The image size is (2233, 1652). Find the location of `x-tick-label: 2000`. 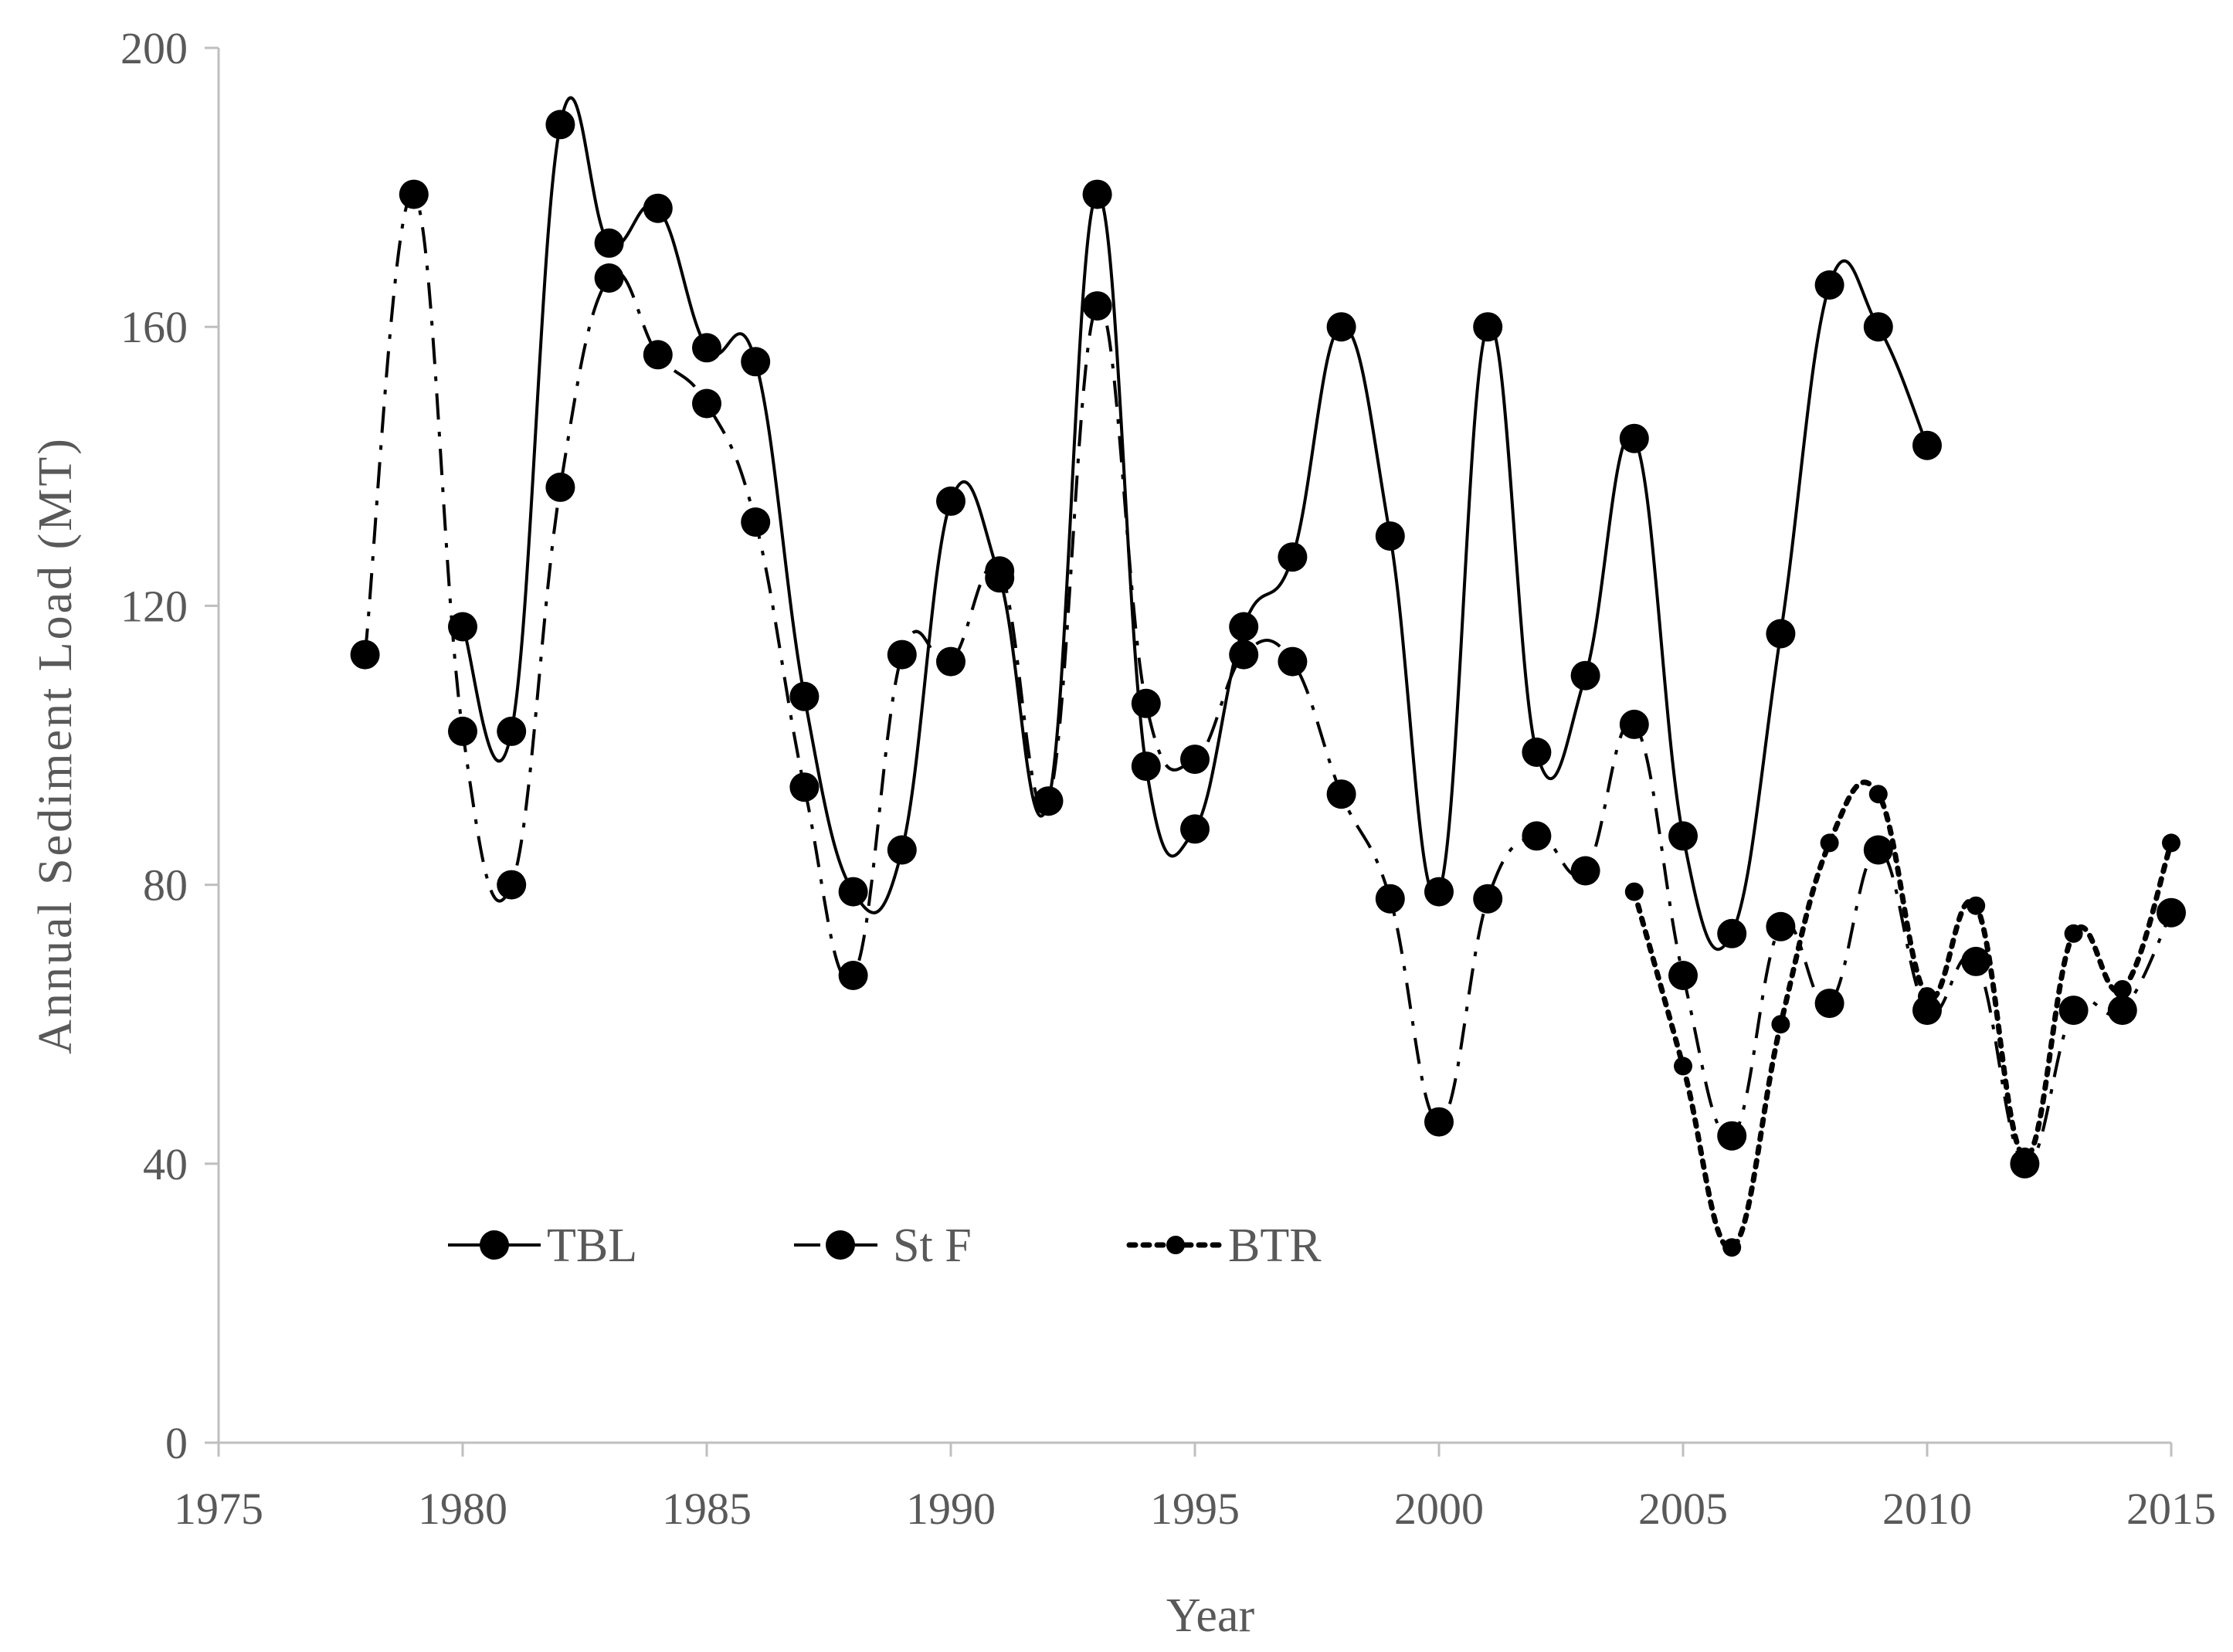

x-tick-label: 2000 is located at coordinates (1439, 1509).